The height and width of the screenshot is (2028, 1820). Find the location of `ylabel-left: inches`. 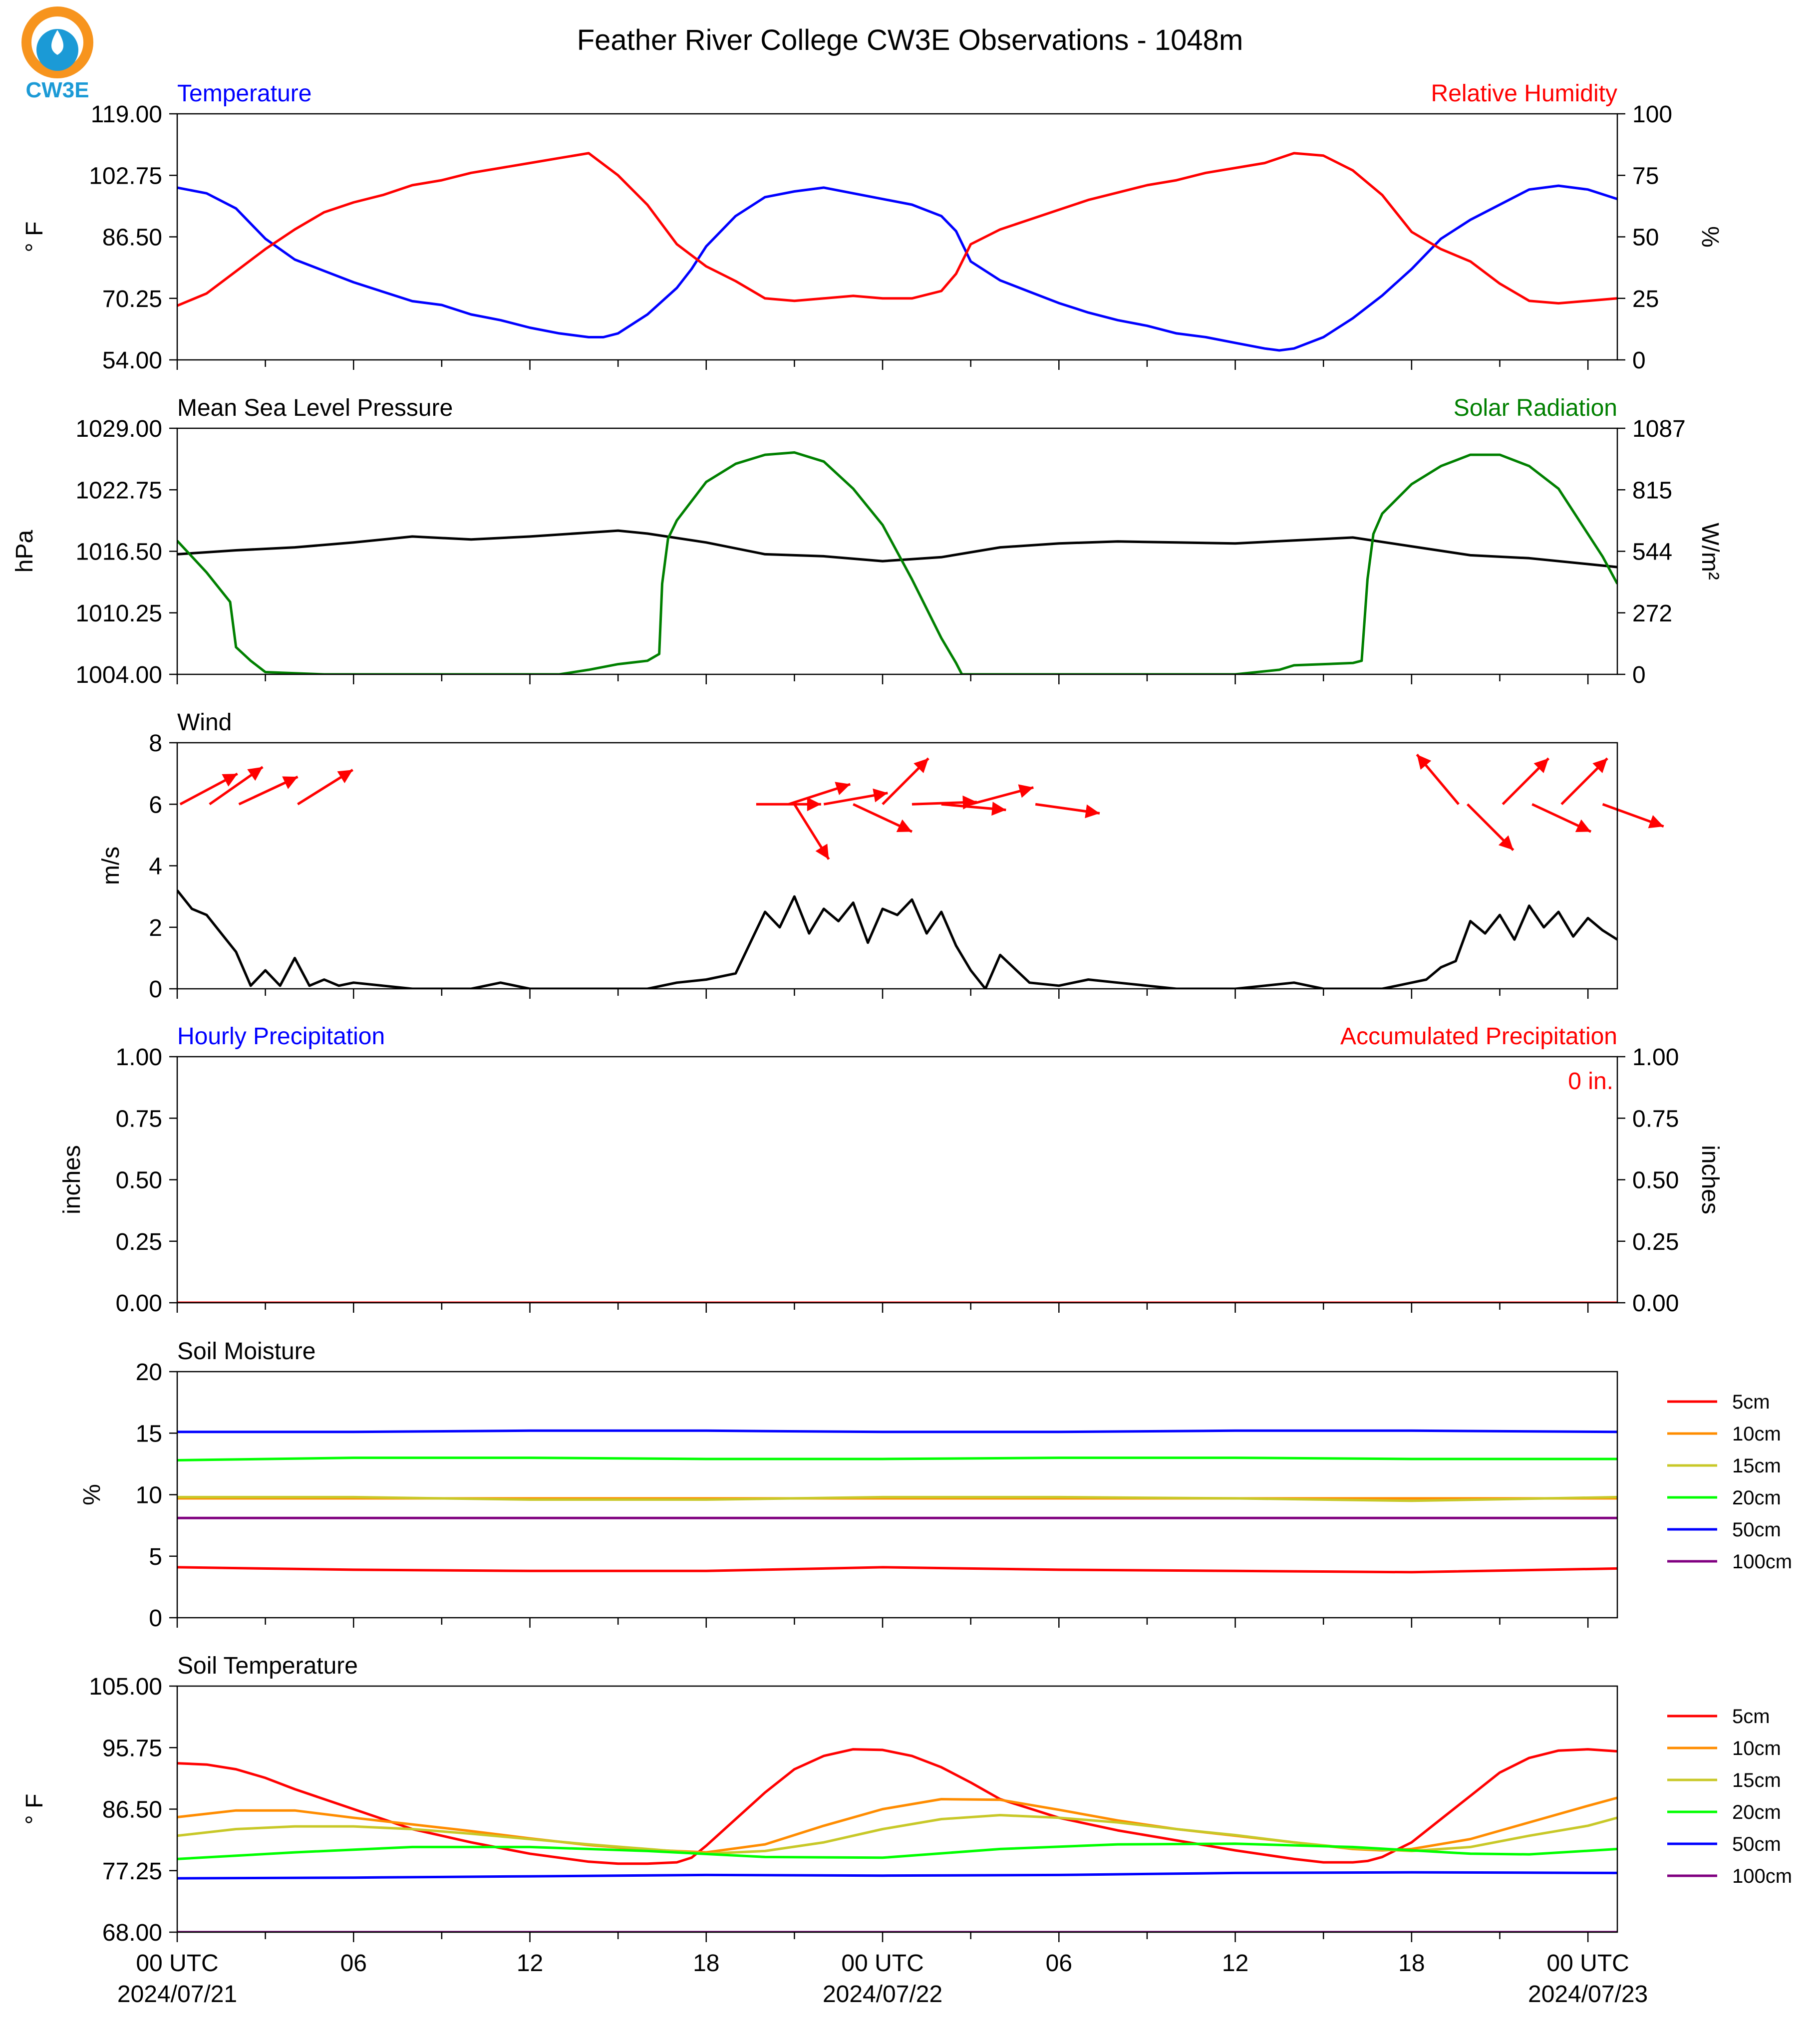

ylabel-left: inches is located at coordinates (72, 1179).